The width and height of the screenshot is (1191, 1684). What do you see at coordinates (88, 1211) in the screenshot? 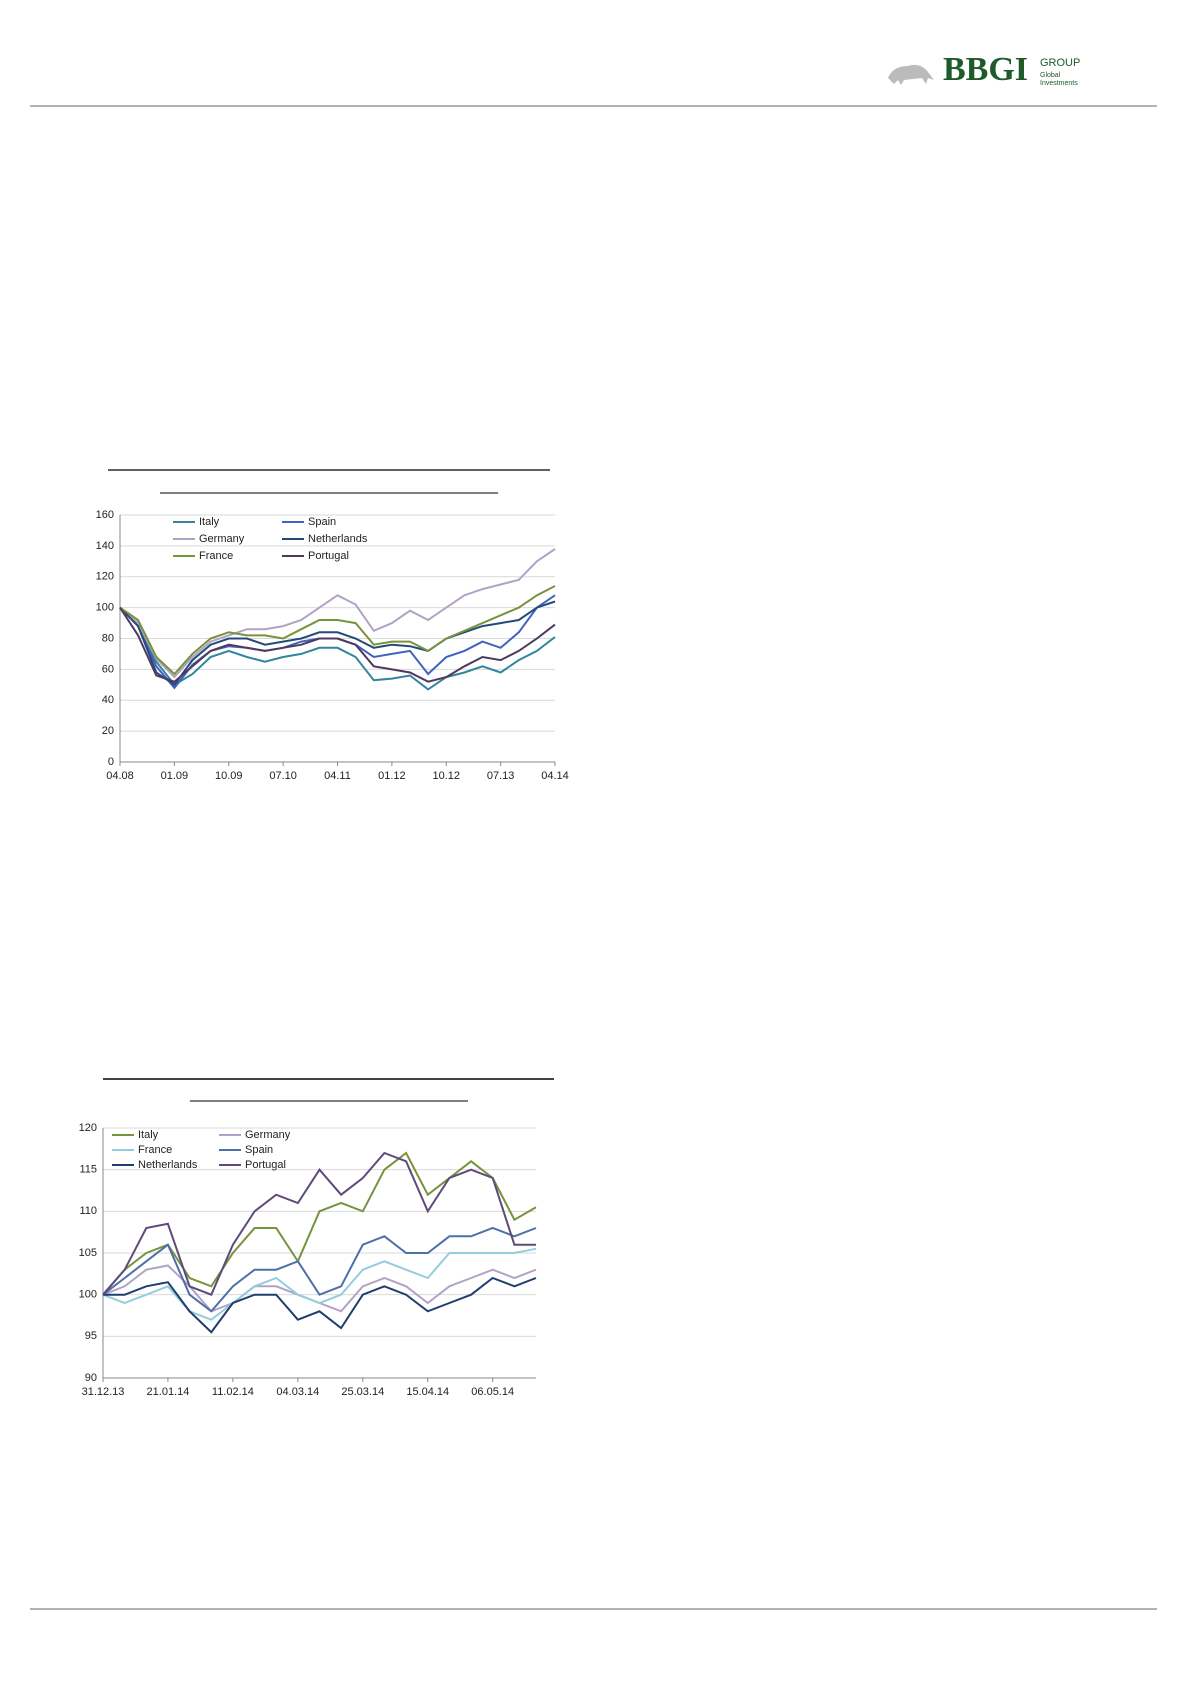
I see `y-tick-label: 110` at bounding box center [88, 1211].